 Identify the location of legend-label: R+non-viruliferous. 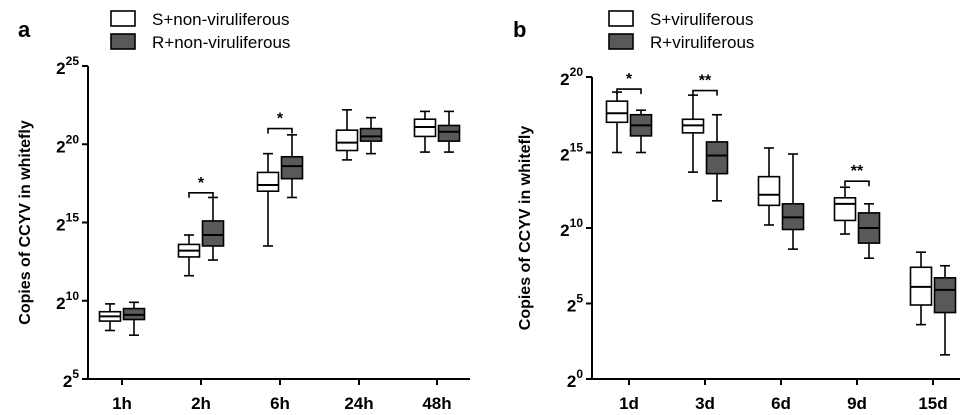
(221, 42).